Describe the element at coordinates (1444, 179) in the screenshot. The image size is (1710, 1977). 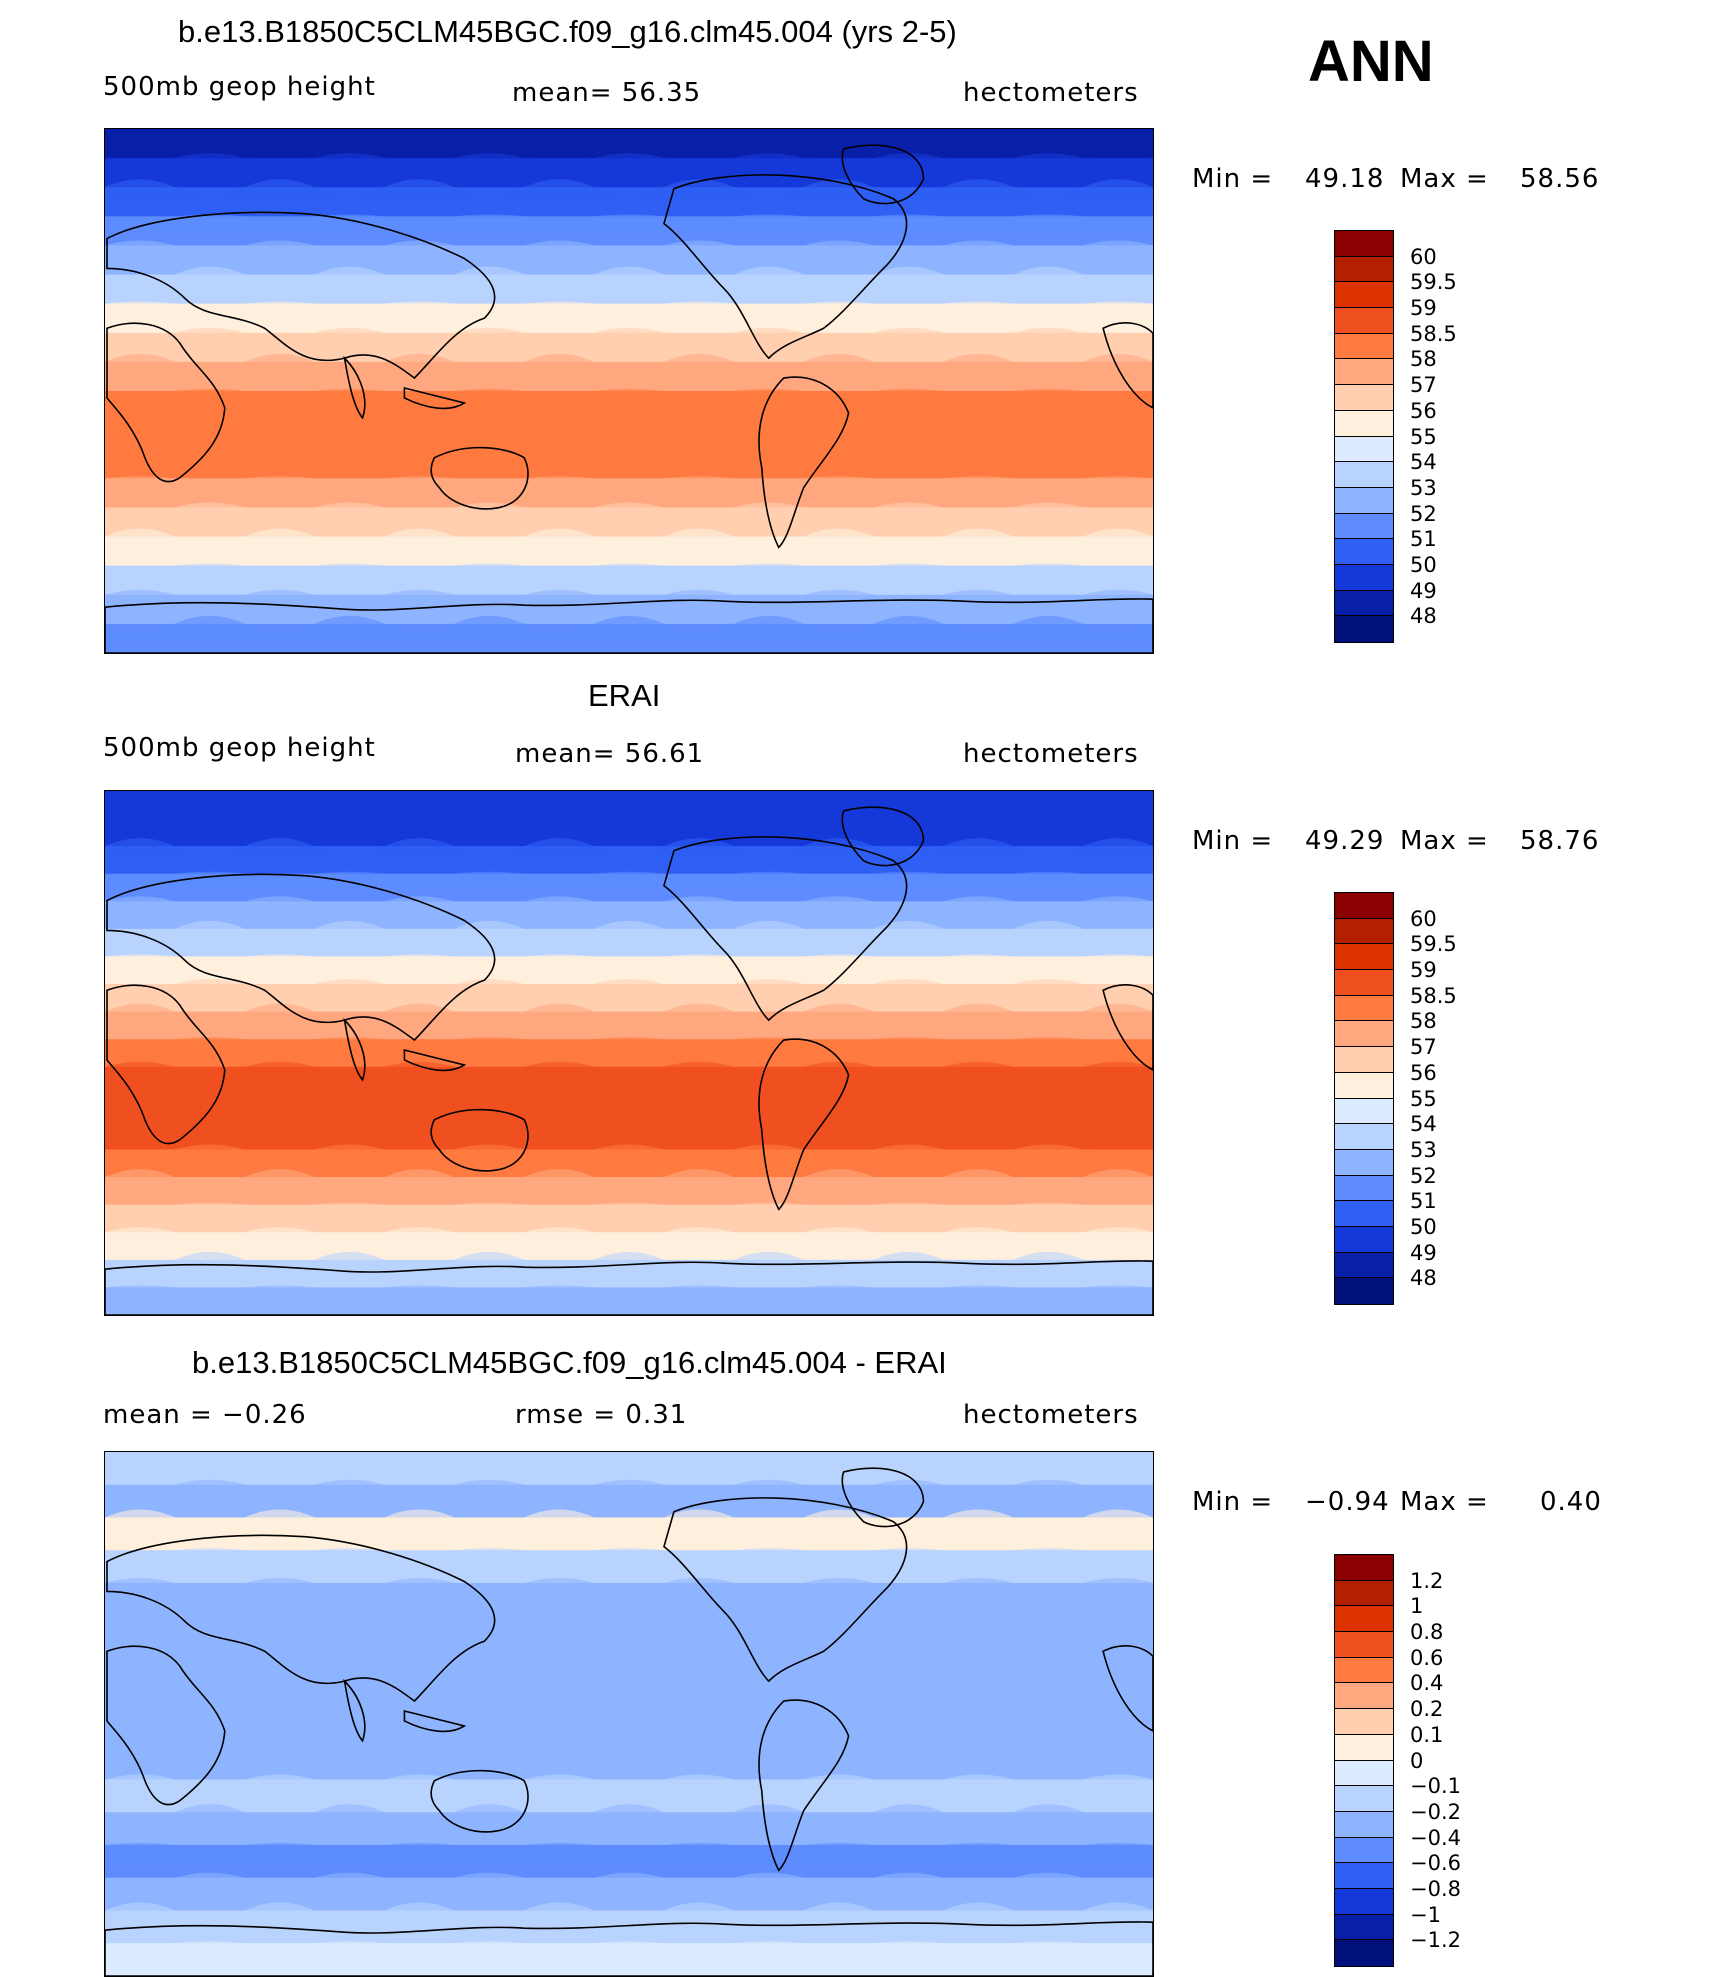
I see `panel-1-max-label: Max =` at that location.